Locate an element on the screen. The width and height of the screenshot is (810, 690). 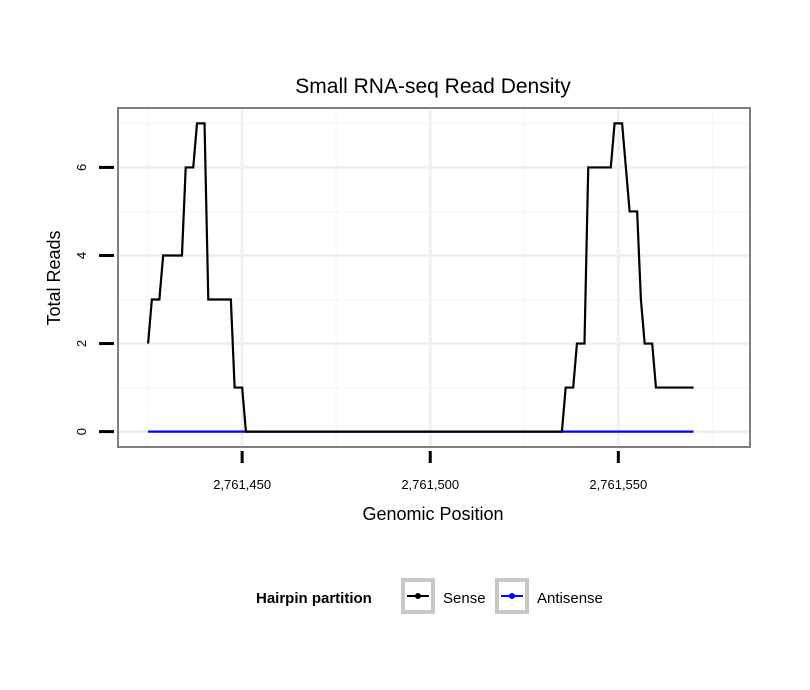
chart-title: Small RNA-seq Read Density is located at coordinates (433, 86).